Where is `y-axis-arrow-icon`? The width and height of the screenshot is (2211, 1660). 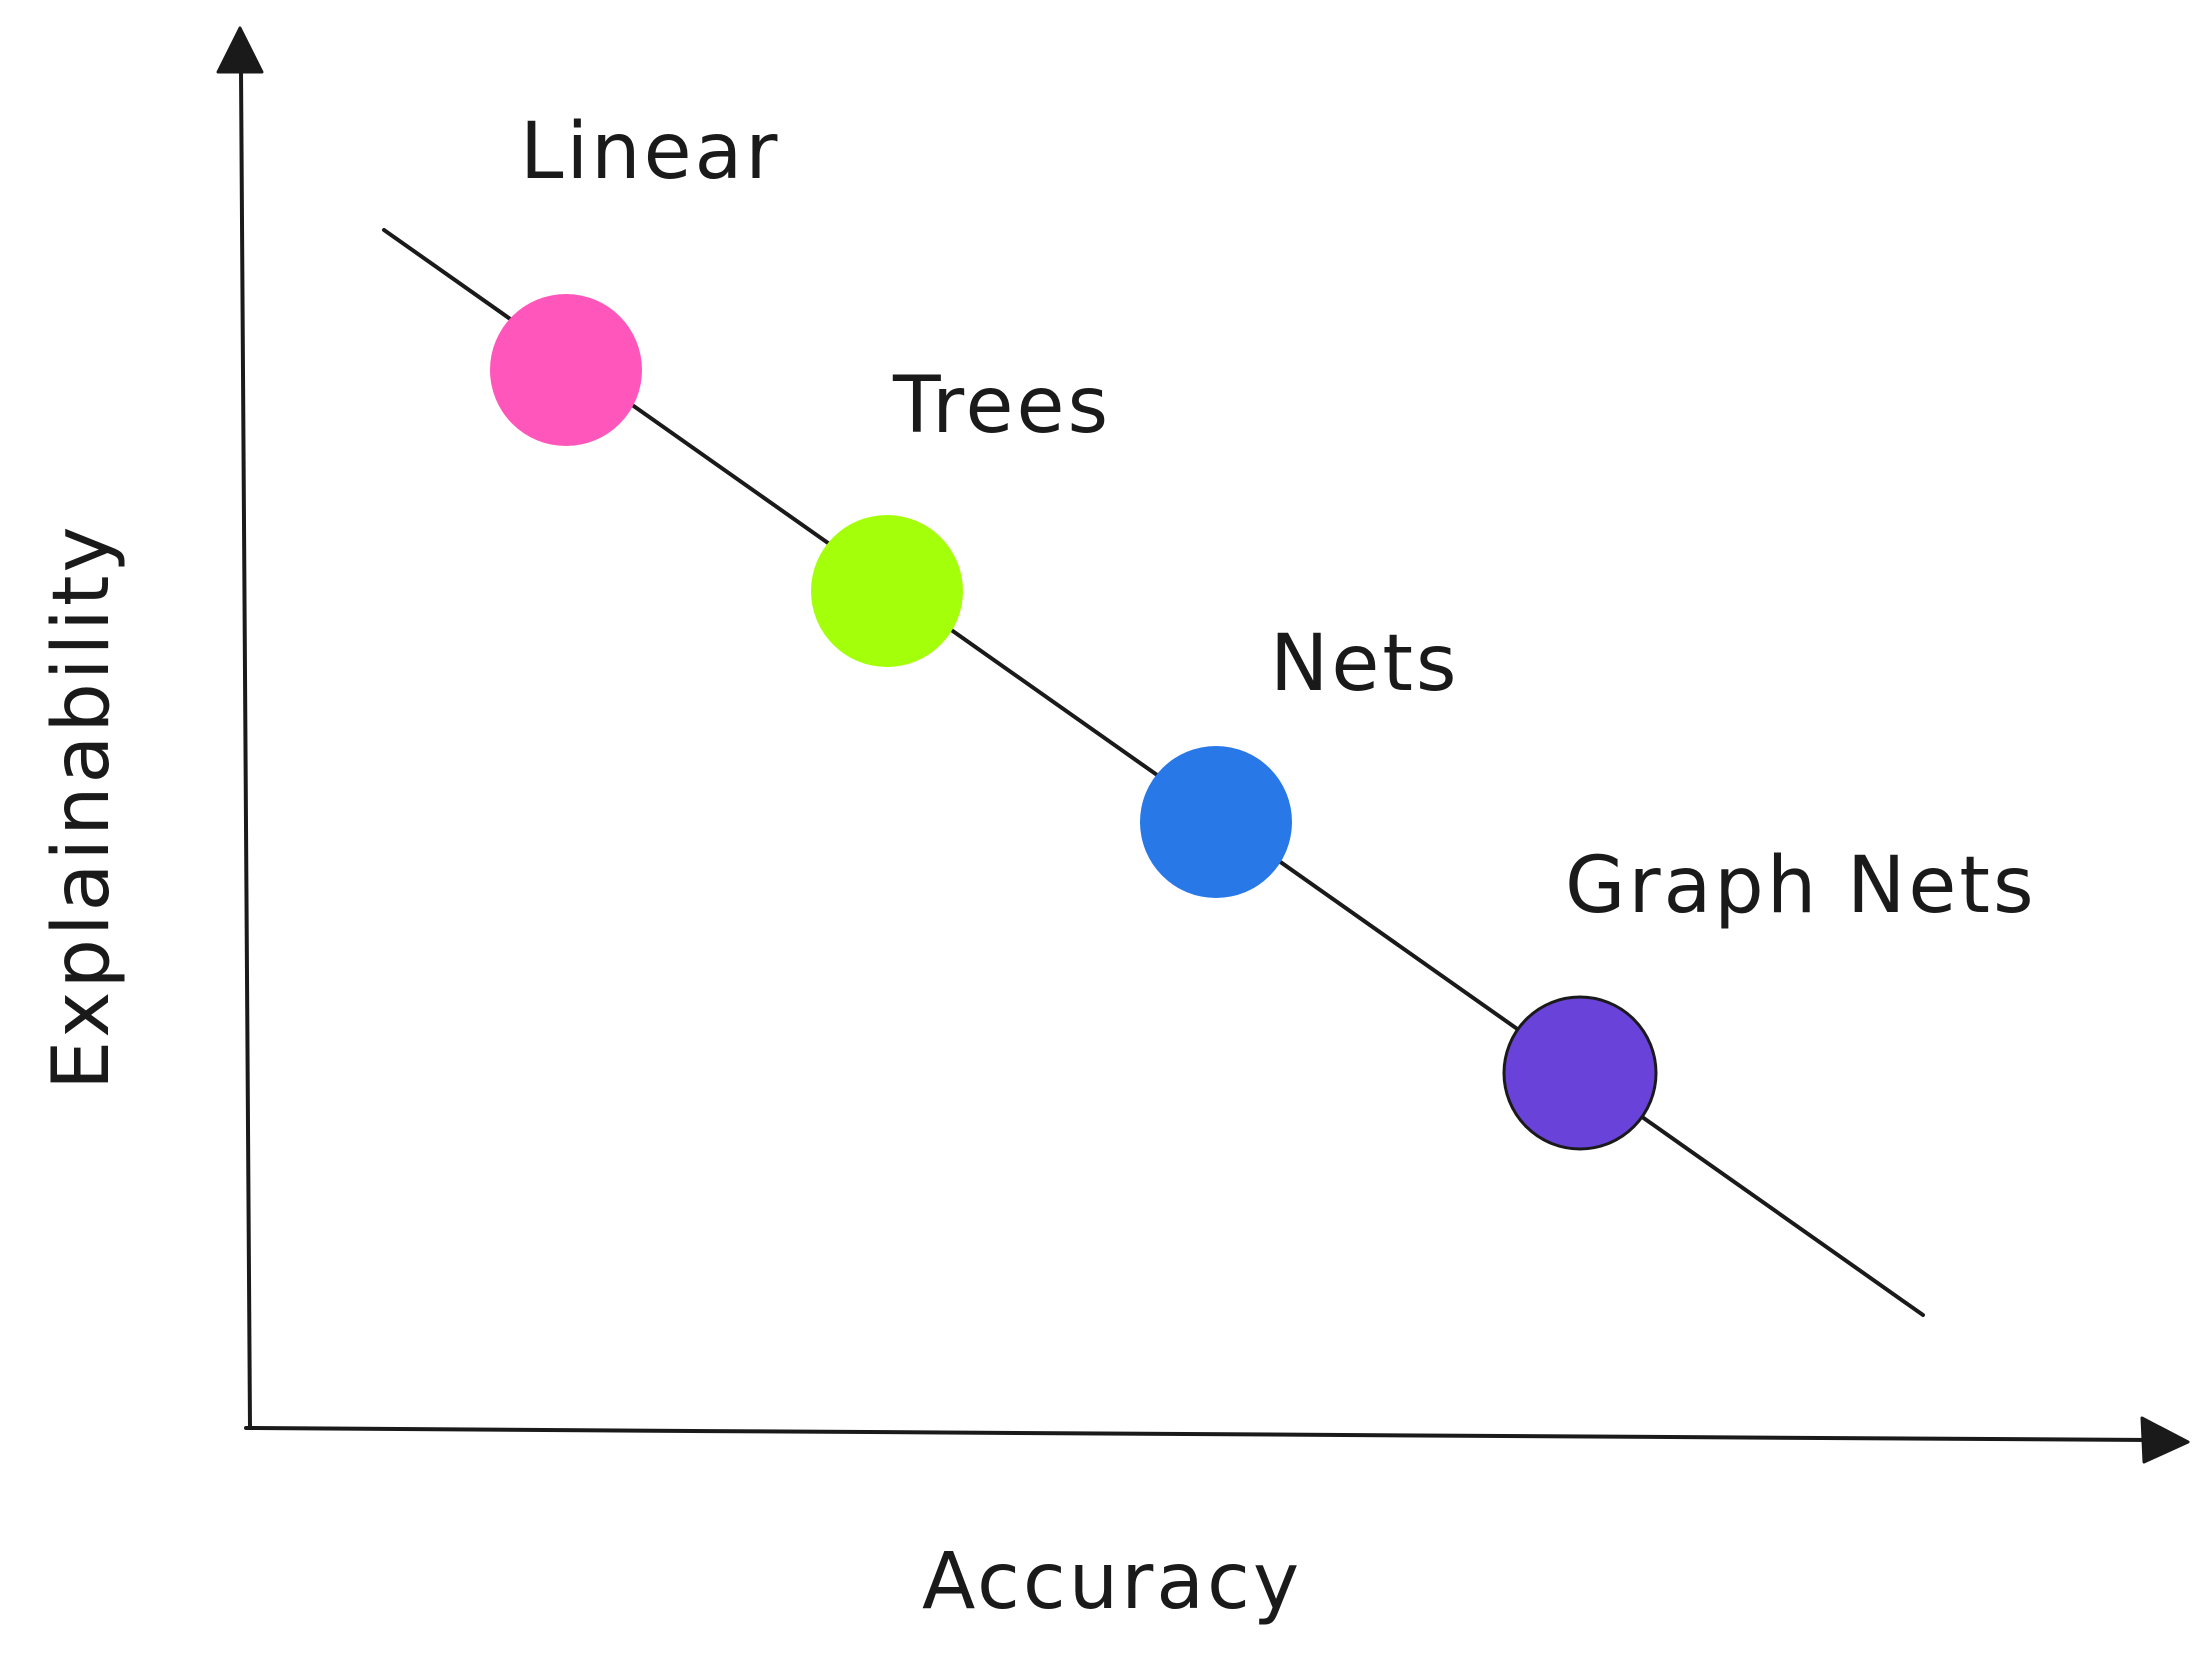 y-axis-arrow-icon is located at coordinates (240, 50).